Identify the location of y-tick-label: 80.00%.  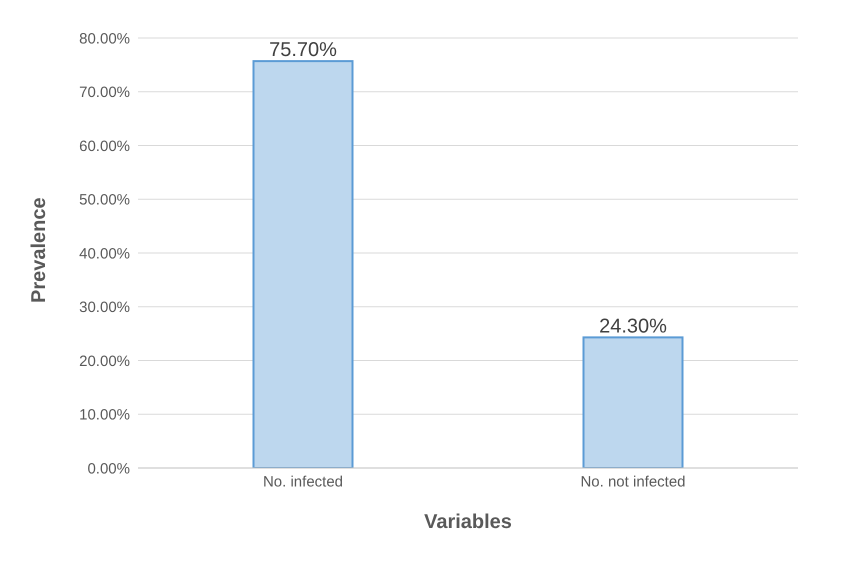
(104, 39).